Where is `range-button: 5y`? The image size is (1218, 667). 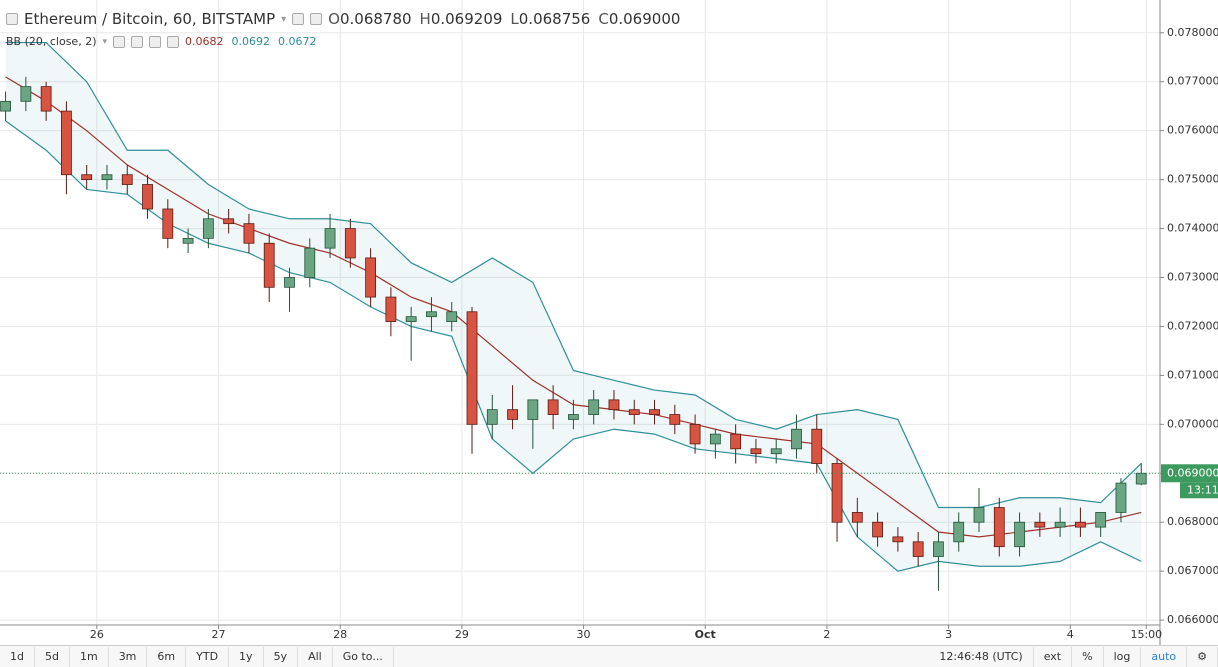
range-button: 5y is located at coordinates (281, 656).